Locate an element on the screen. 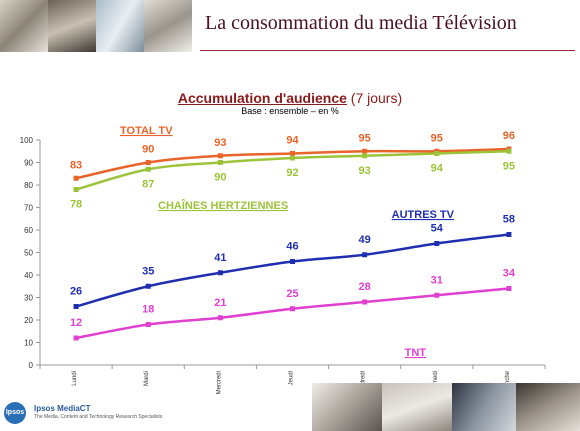 The image size is (580, 431). series-label: TOTAL TV is located at coordinates (146, 131).